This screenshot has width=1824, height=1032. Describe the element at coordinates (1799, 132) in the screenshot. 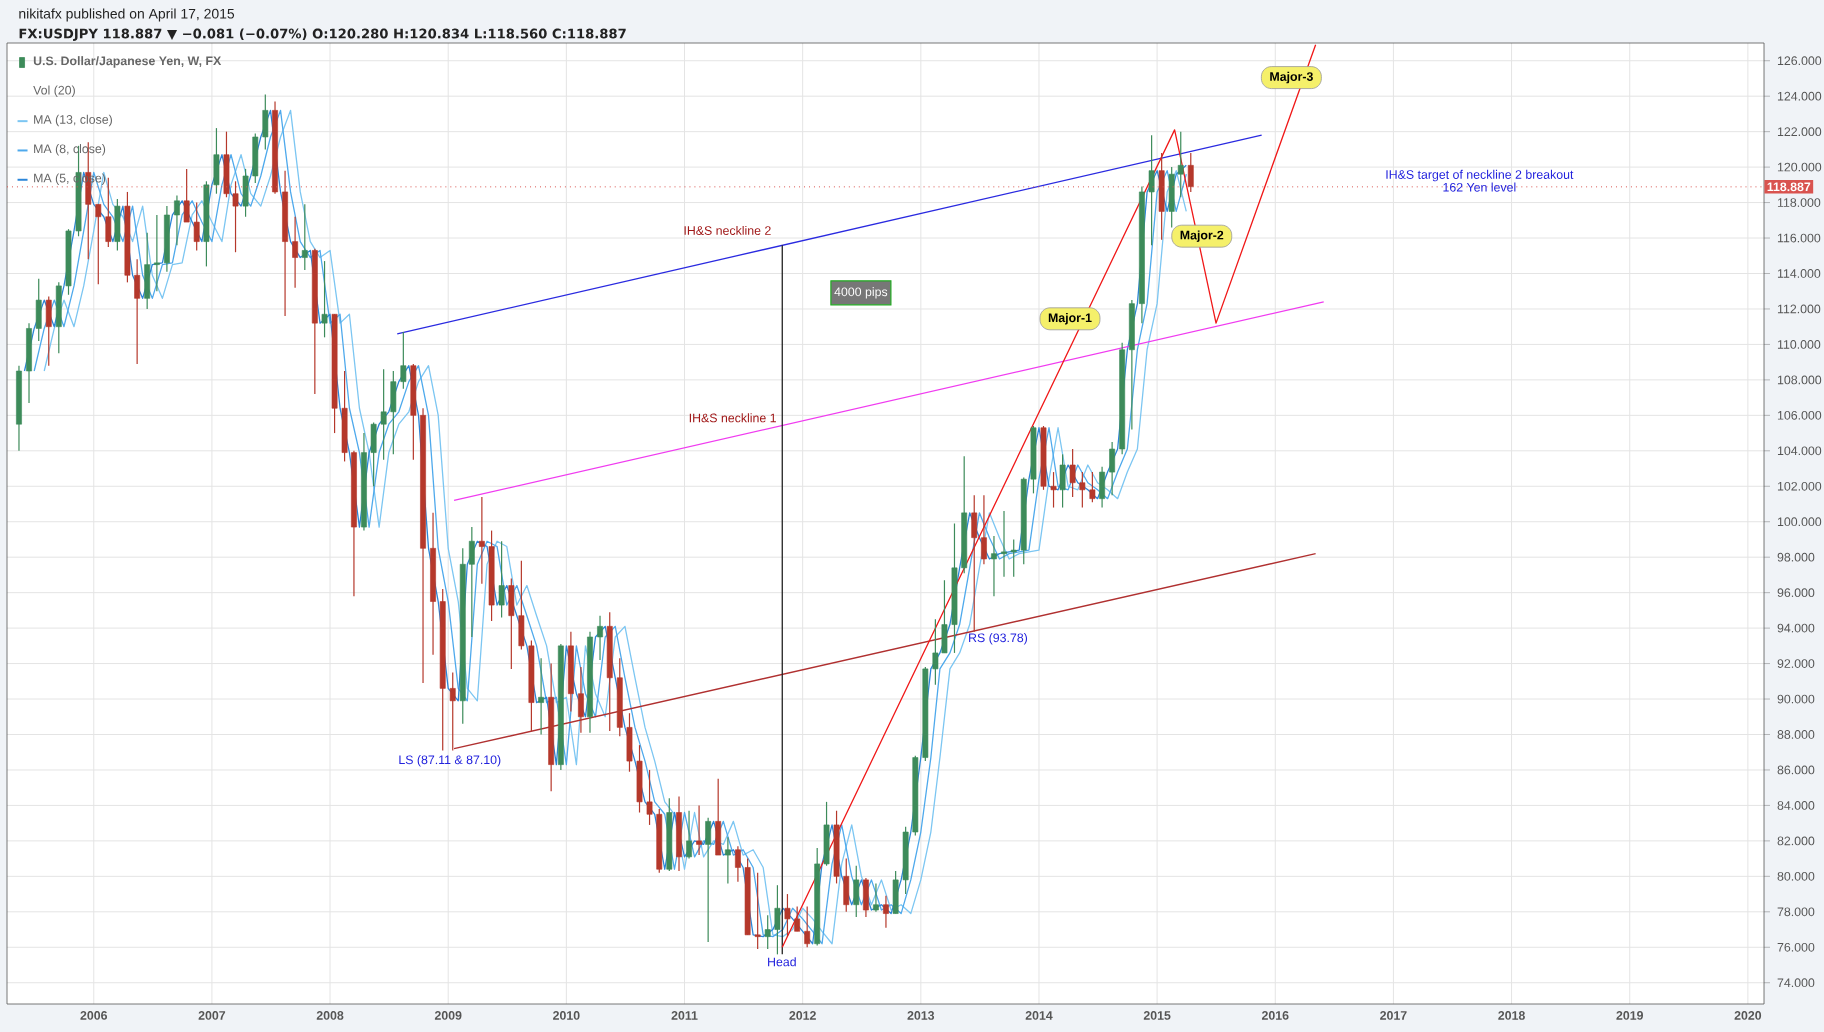

I see `y-tick-label: 122.000` at that location.